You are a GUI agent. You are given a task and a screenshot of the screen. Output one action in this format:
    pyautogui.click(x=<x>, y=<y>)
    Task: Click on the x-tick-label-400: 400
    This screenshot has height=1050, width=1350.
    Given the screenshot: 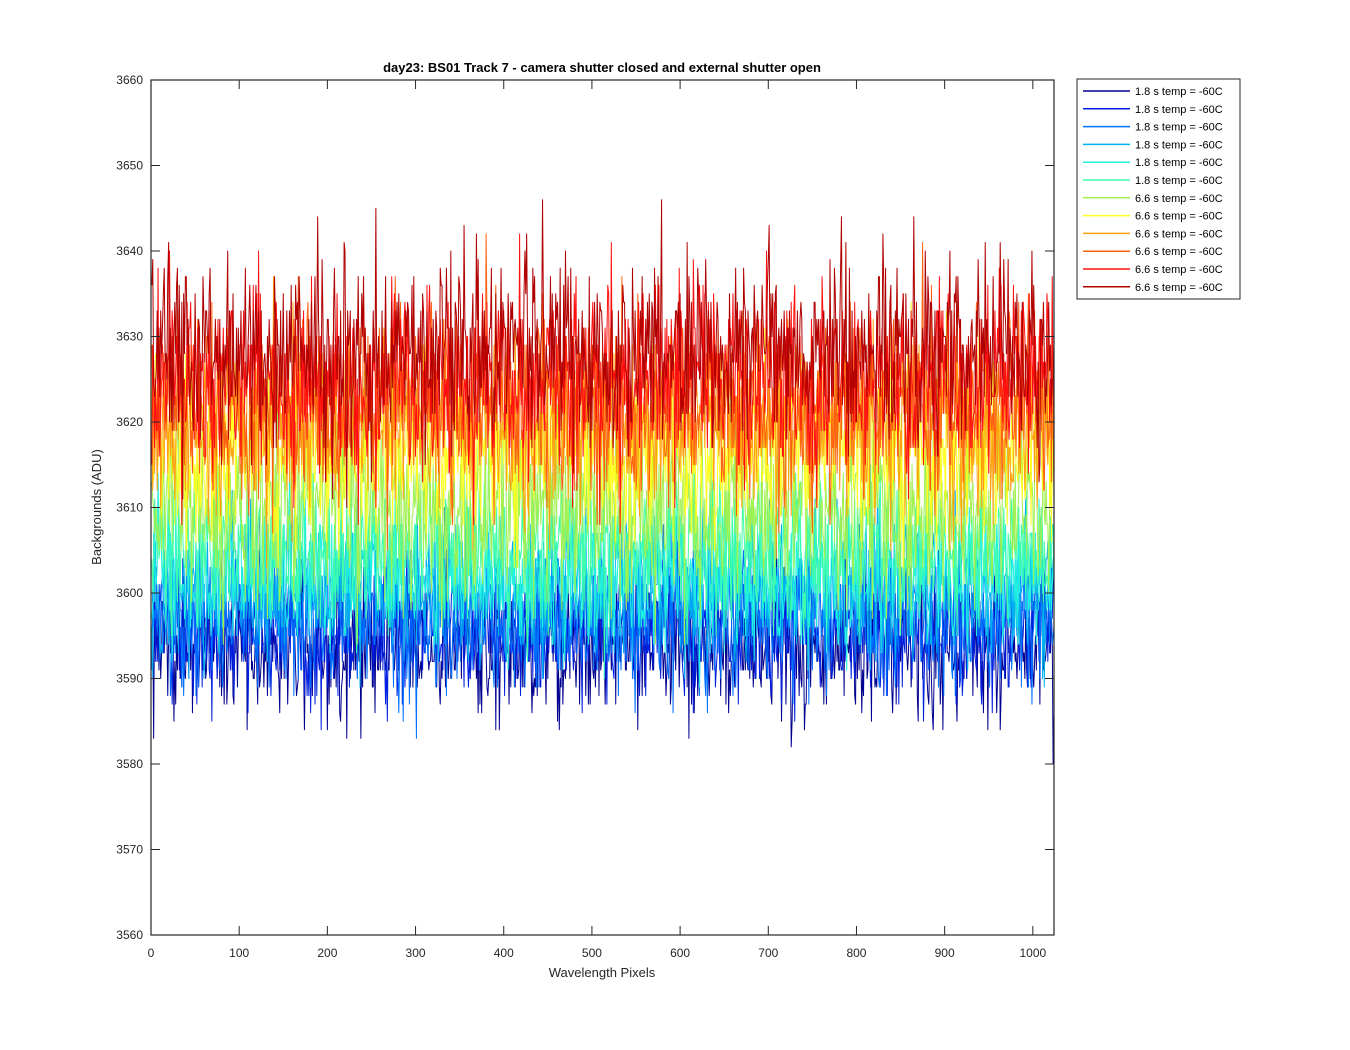 What is the action you would take?
    pyautogui.click(x=504, y=953)
    